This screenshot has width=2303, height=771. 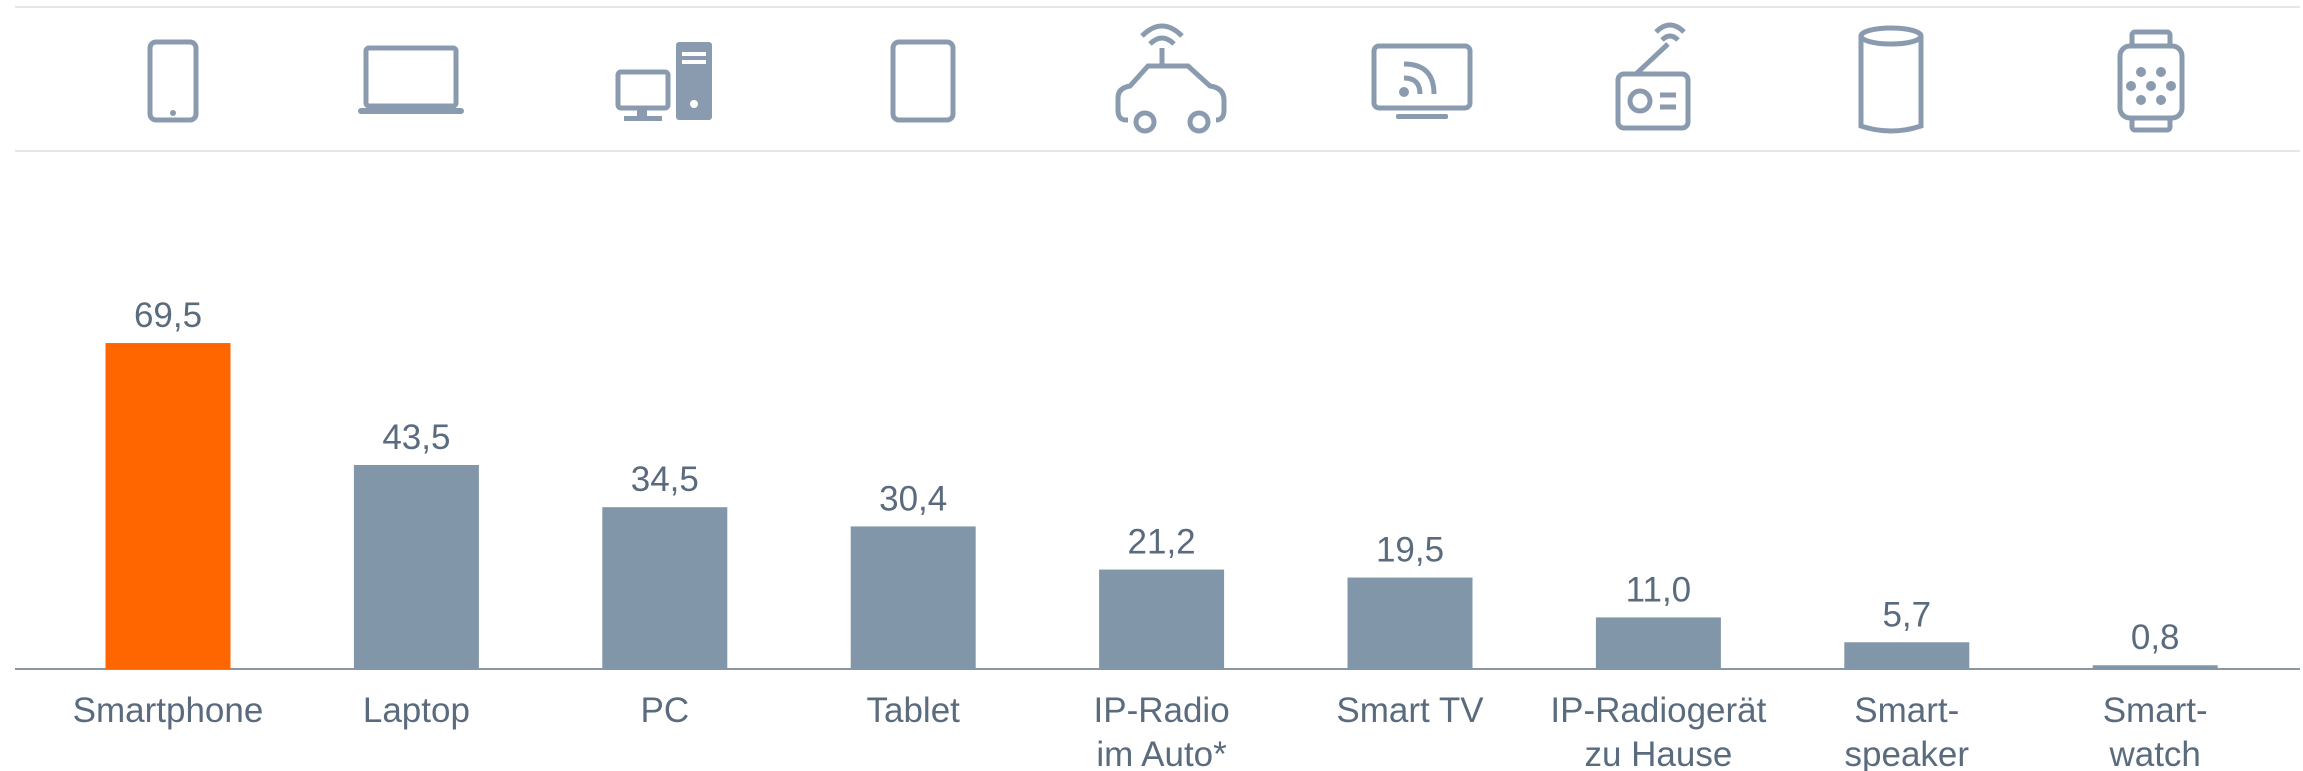 What do you see at coordinates (1907, 731) in the screenshot?
I see `x-tick-label: Smart-speaker` at bounding box center [1907, 731].